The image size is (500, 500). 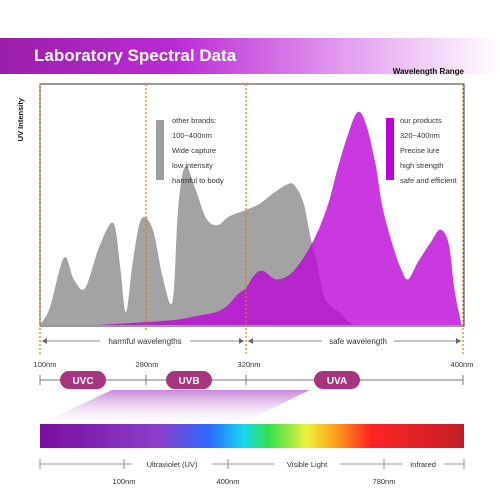 What do you see at coordinates (420, 150) in the screenshot?
I see `ours-annotation-line: Precise lure` at bounding box center [420, 150].